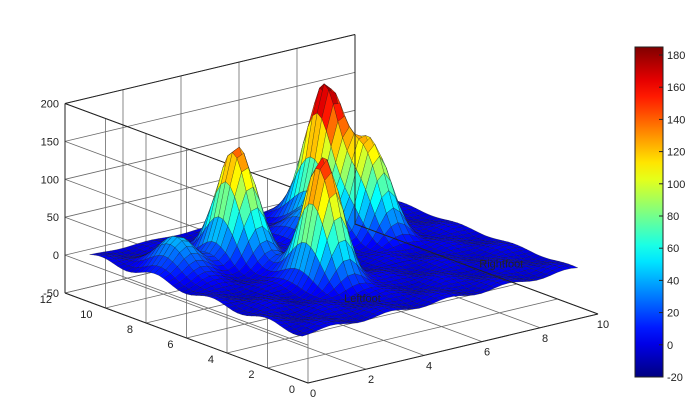  What do you see at coordinates (86, 315) in the screenshot?
I see `y-tick-label: 10` at bounding box center [86, 315].